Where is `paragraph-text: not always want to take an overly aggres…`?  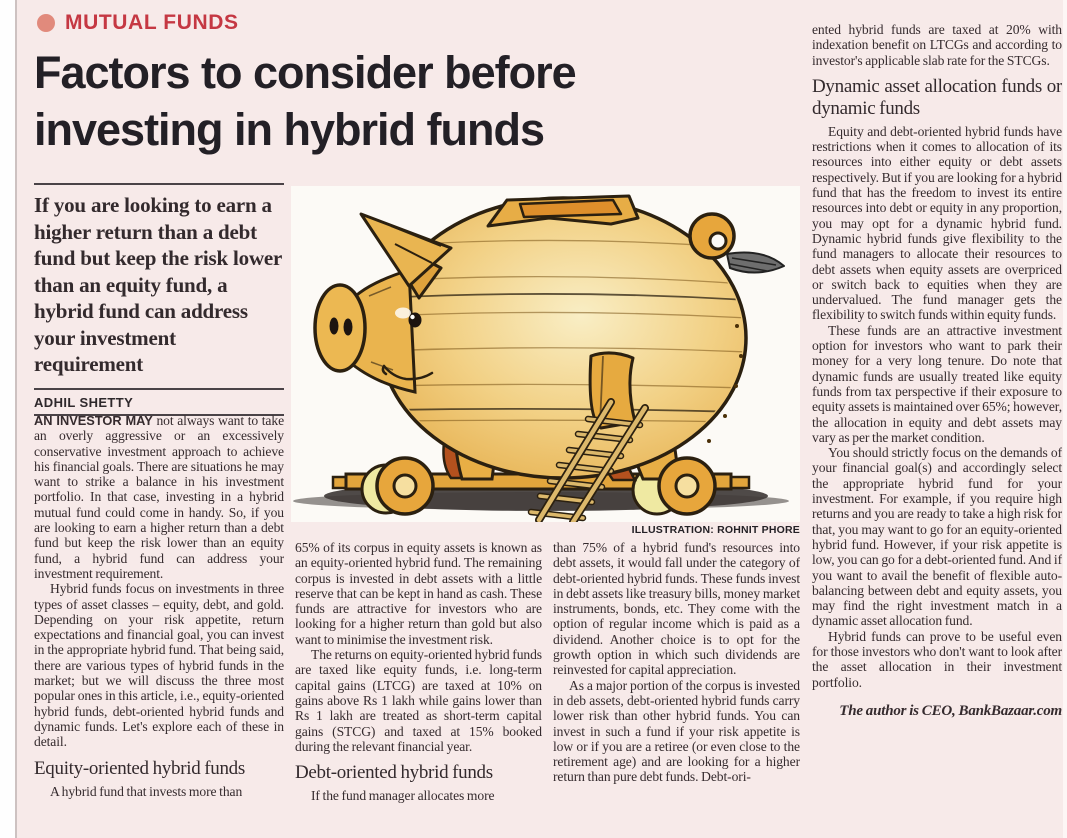 paragraph-text: not always want to take an overly aggres… is located at coordinates (159, 497).